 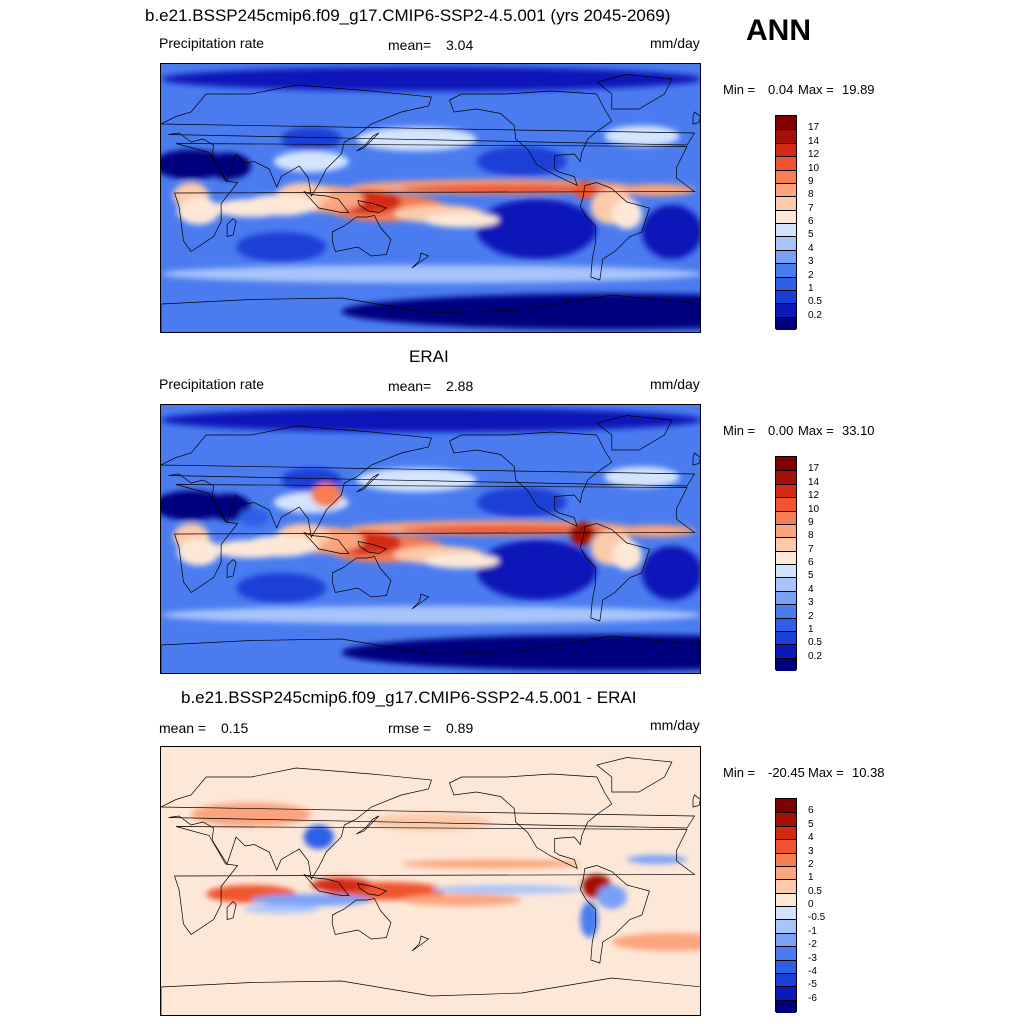 I want to click on panel-3-rmse-value: 0.89, so click(x=460, y=728).